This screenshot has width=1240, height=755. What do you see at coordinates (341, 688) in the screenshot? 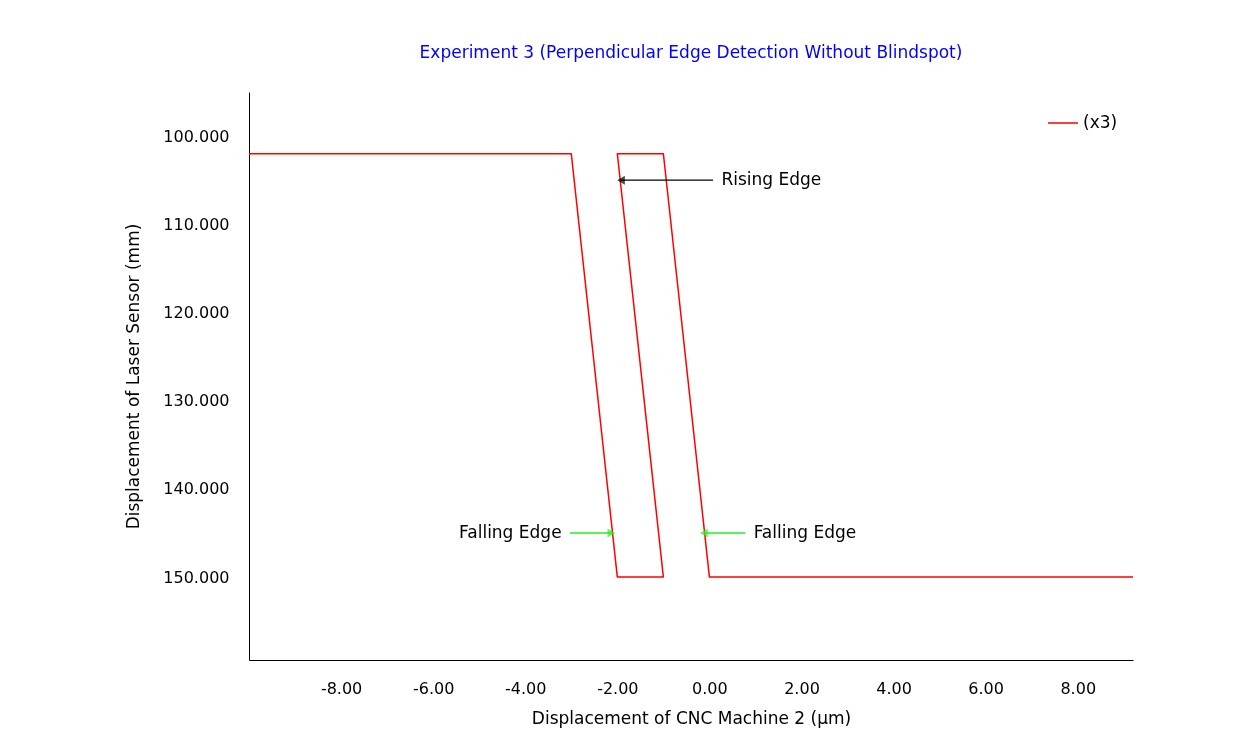
I see `x-tick-label: -8.00` at bounding box center [341, 688].